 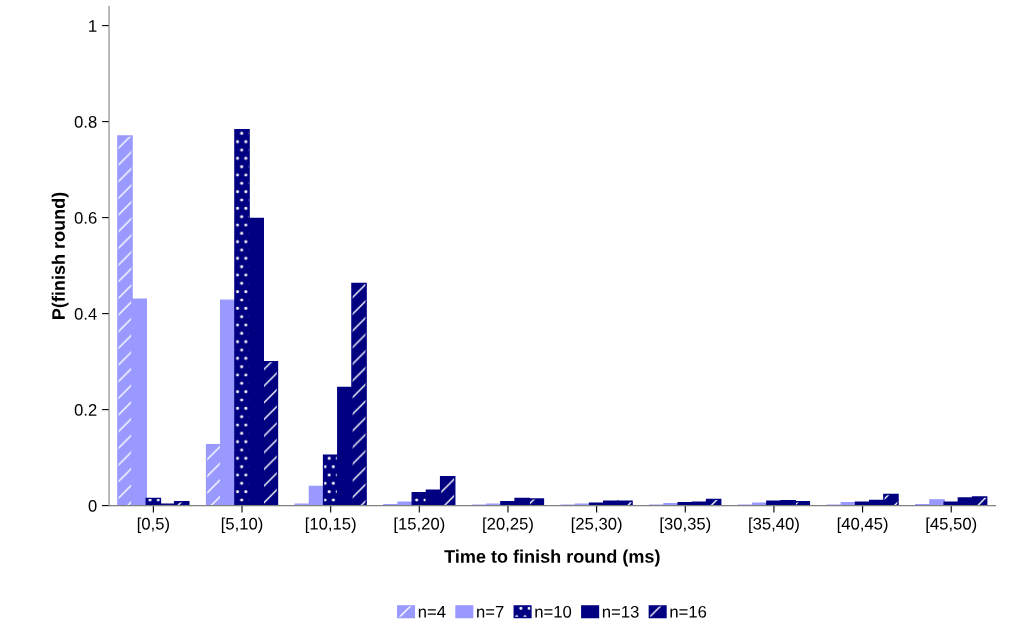 I want to click on x-tick-label: [25,30), so click(x=596, y=525).